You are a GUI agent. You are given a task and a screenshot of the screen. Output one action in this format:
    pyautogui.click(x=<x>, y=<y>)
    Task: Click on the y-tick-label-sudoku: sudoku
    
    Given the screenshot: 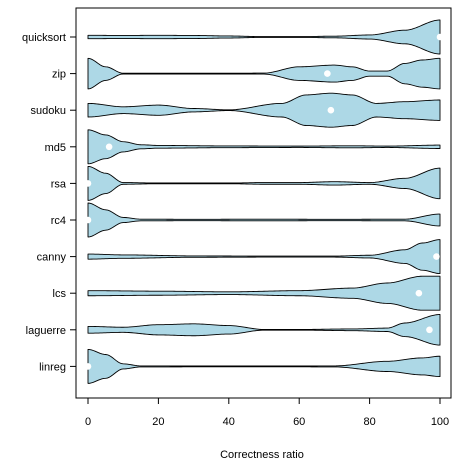 What is the action you would take?
    pyautogui.click(x=48, y=111)
    